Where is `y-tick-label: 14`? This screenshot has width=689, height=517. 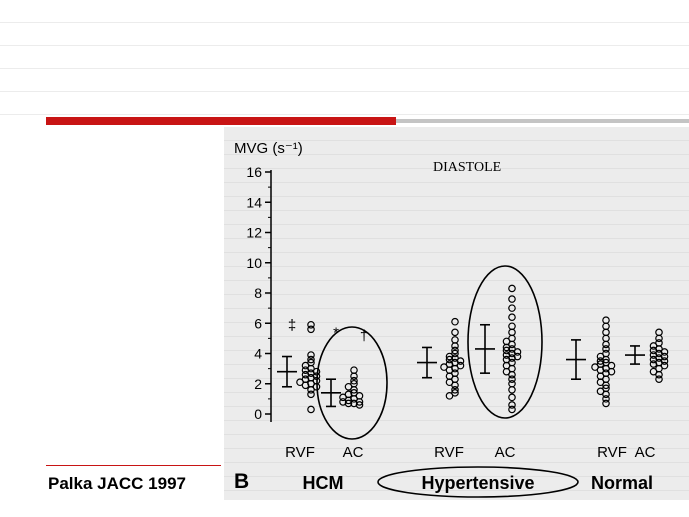 y-tick-label: 14 is located at coordinates (254, 202).